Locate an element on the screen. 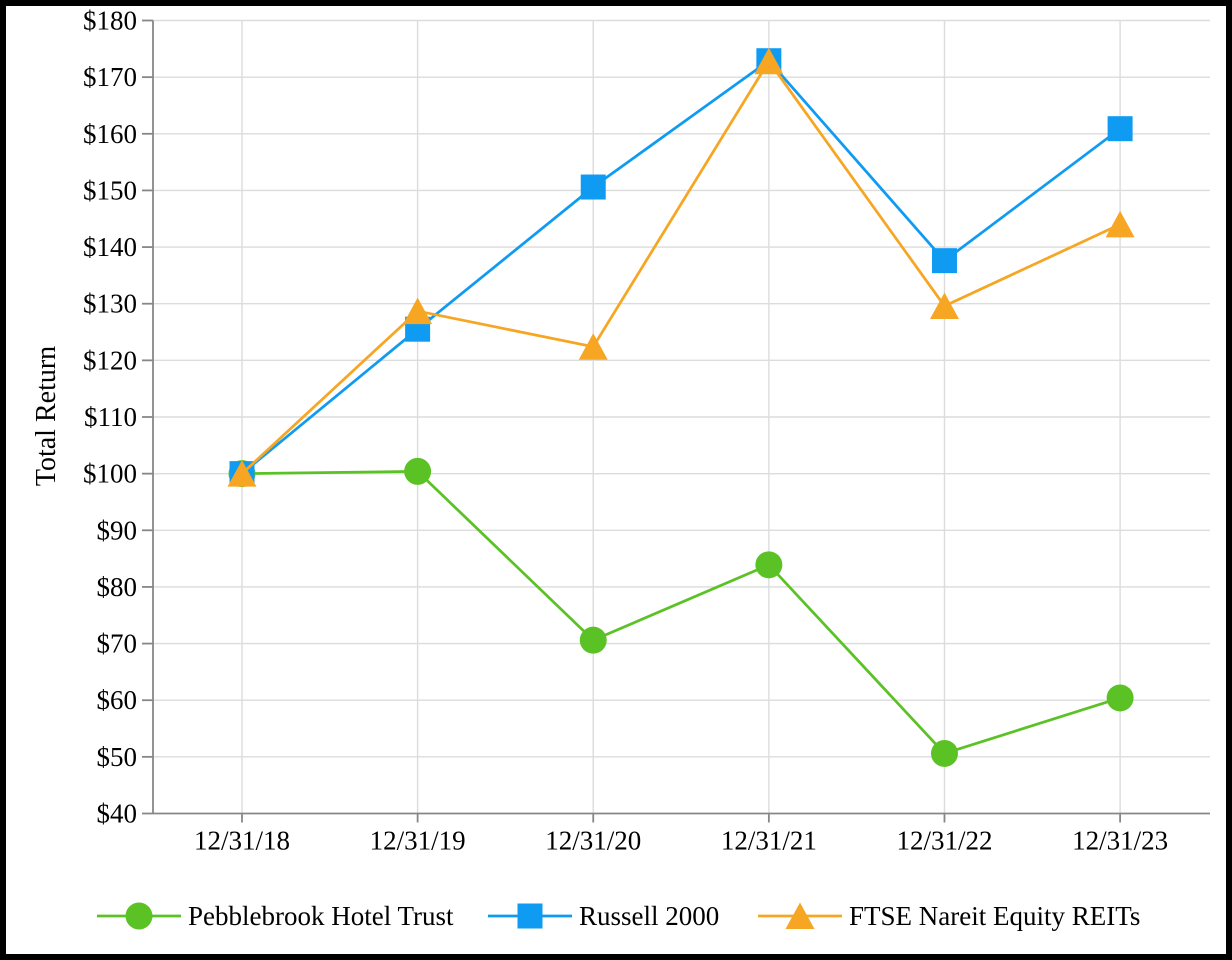 This screenshot has width=1232, height=960. legend-label-pebblebrook-hotel-trust: Pebblebrook Hotel Trust is located at coordinates (321, 916).